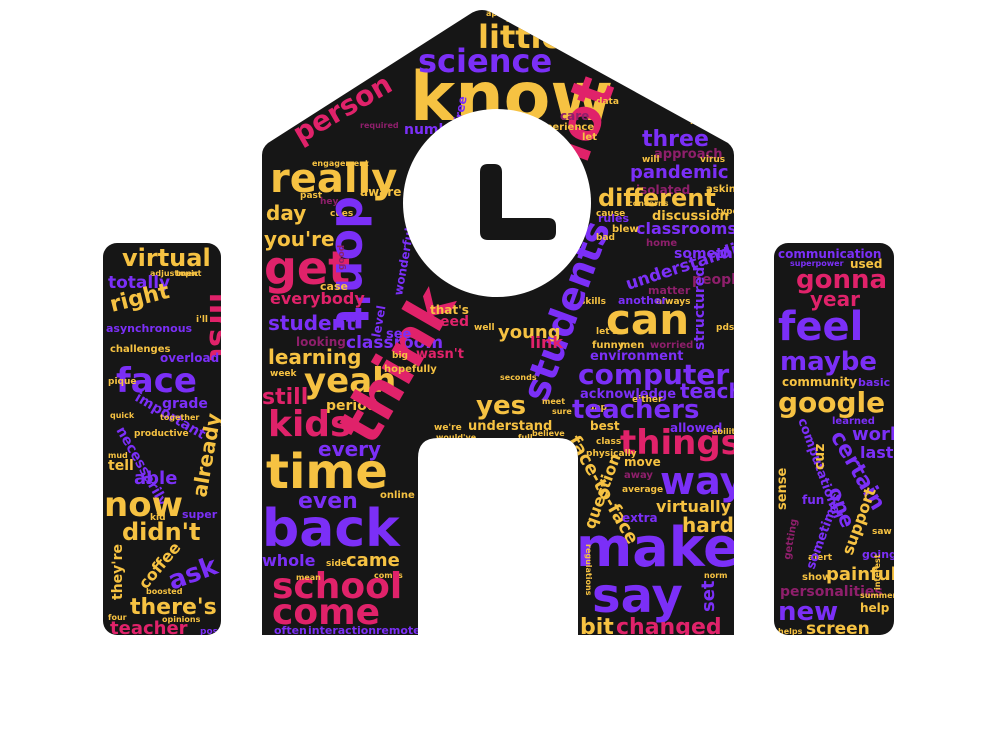 The width and height of the screenshot is (1000, 738). I want to click on word-teacher: teacher, so click(149, 628).